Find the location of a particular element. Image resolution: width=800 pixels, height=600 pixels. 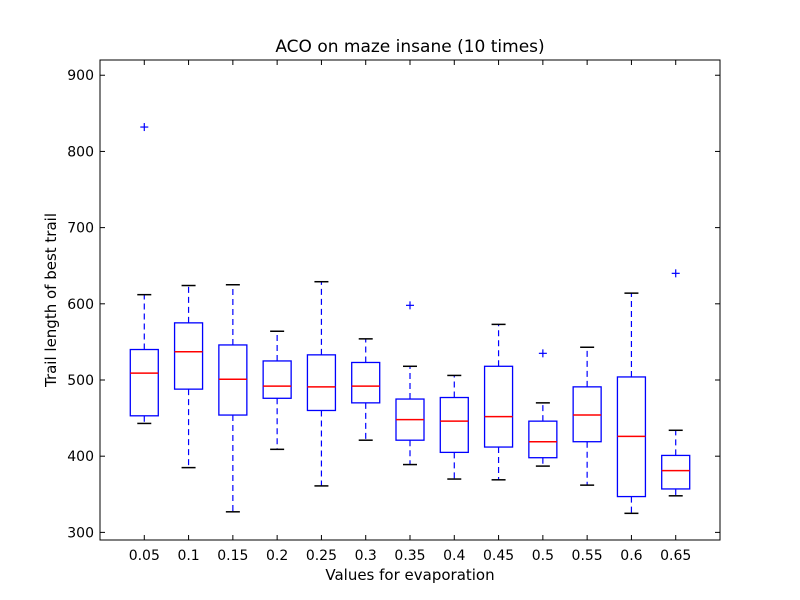

x-tick-label: 0.5 is located at coordinates (543, 556).